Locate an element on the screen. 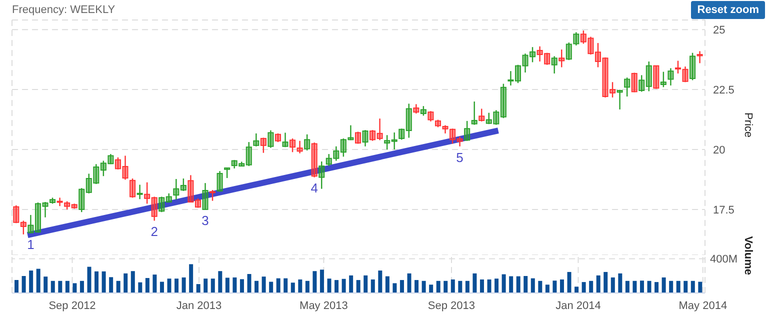  y-axis-title: Volume is located at coordinates (748, 255).